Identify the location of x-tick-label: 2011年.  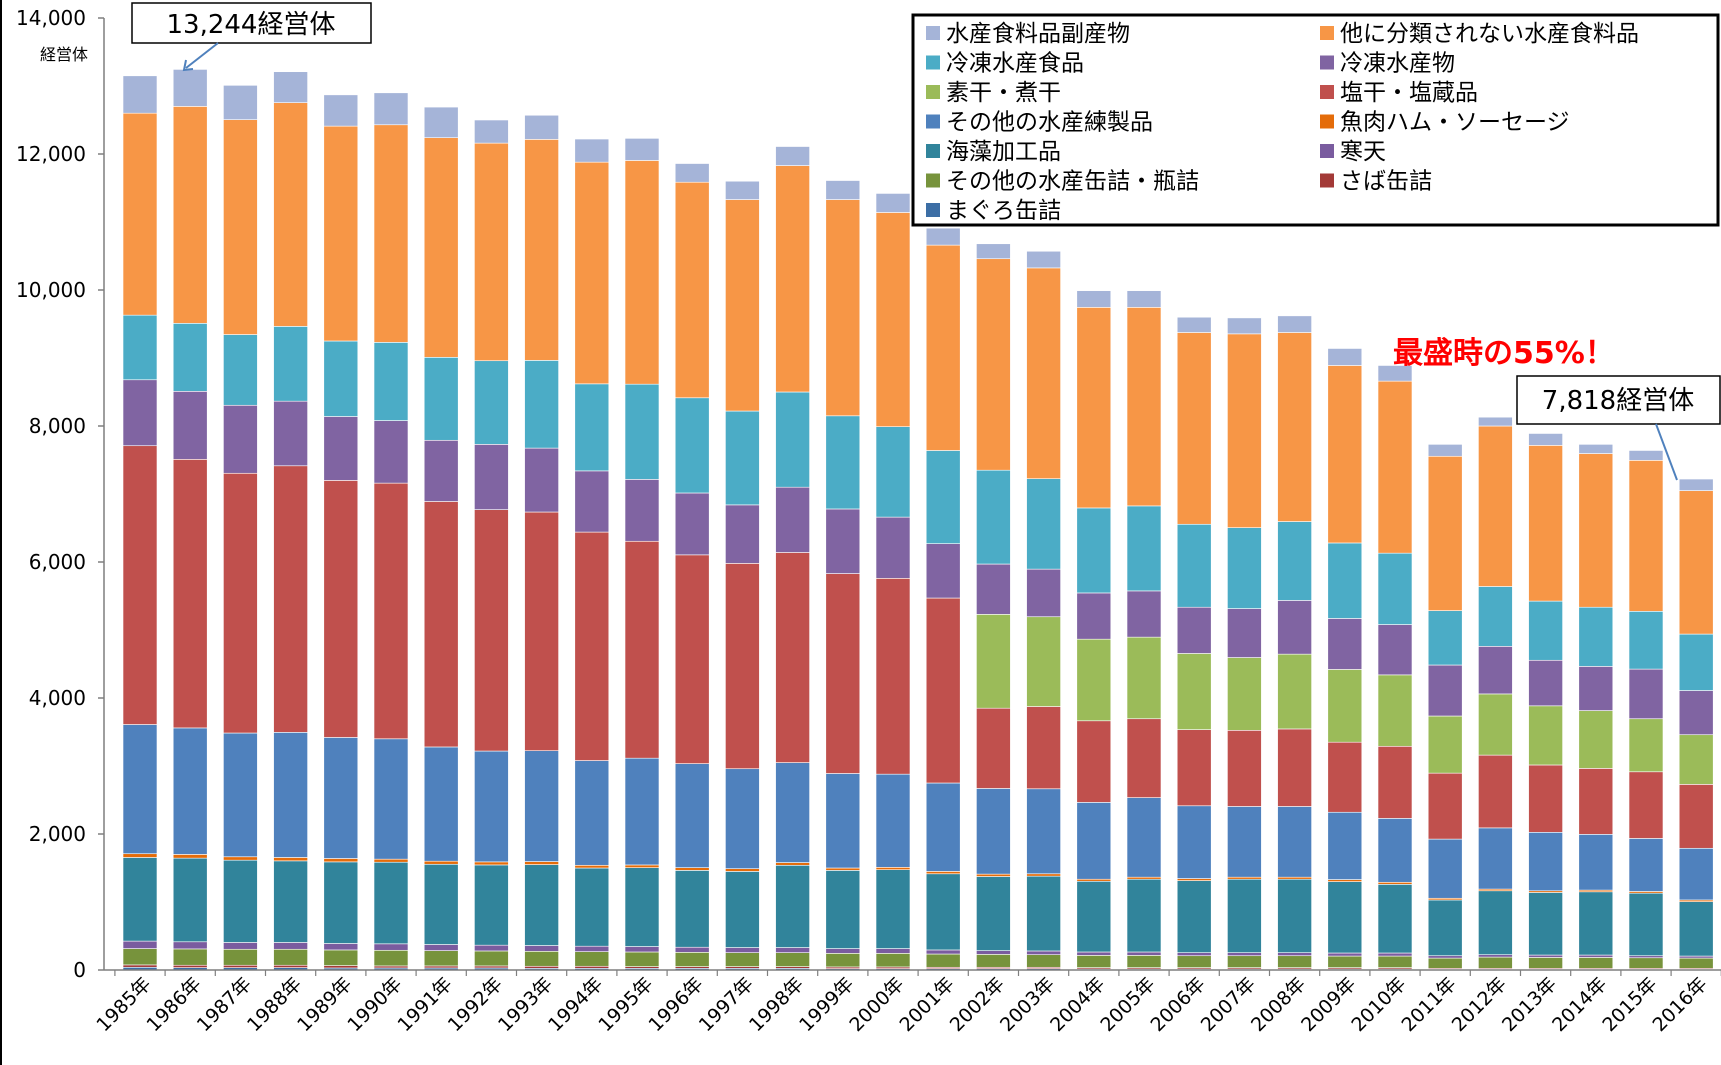
(1429, 1004).